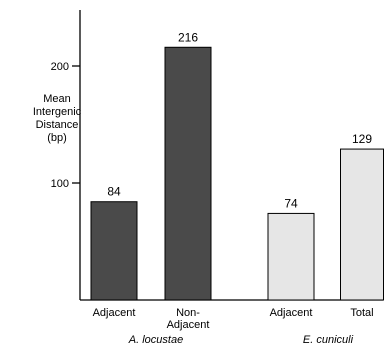  I want to click on y-axis-label-line: Mean, so click(57, 99).